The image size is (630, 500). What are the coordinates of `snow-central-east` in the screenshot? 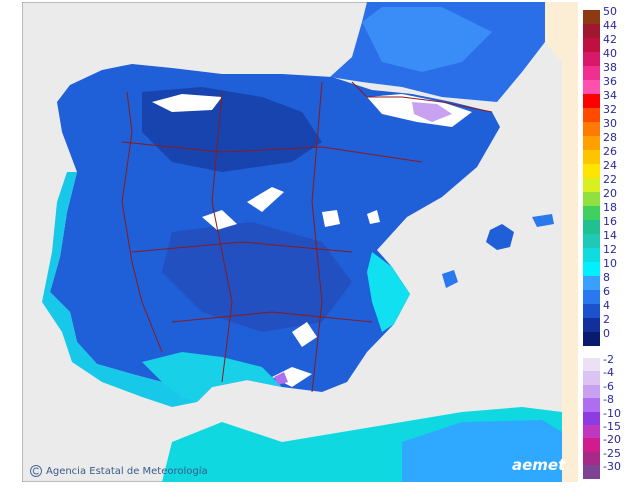 It's located at (265, 199).